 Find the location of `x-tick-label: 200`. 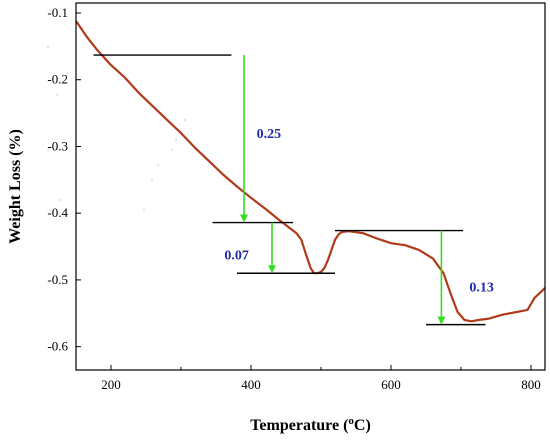

x-tick-label: 200 is located at coordinates (111, 384).